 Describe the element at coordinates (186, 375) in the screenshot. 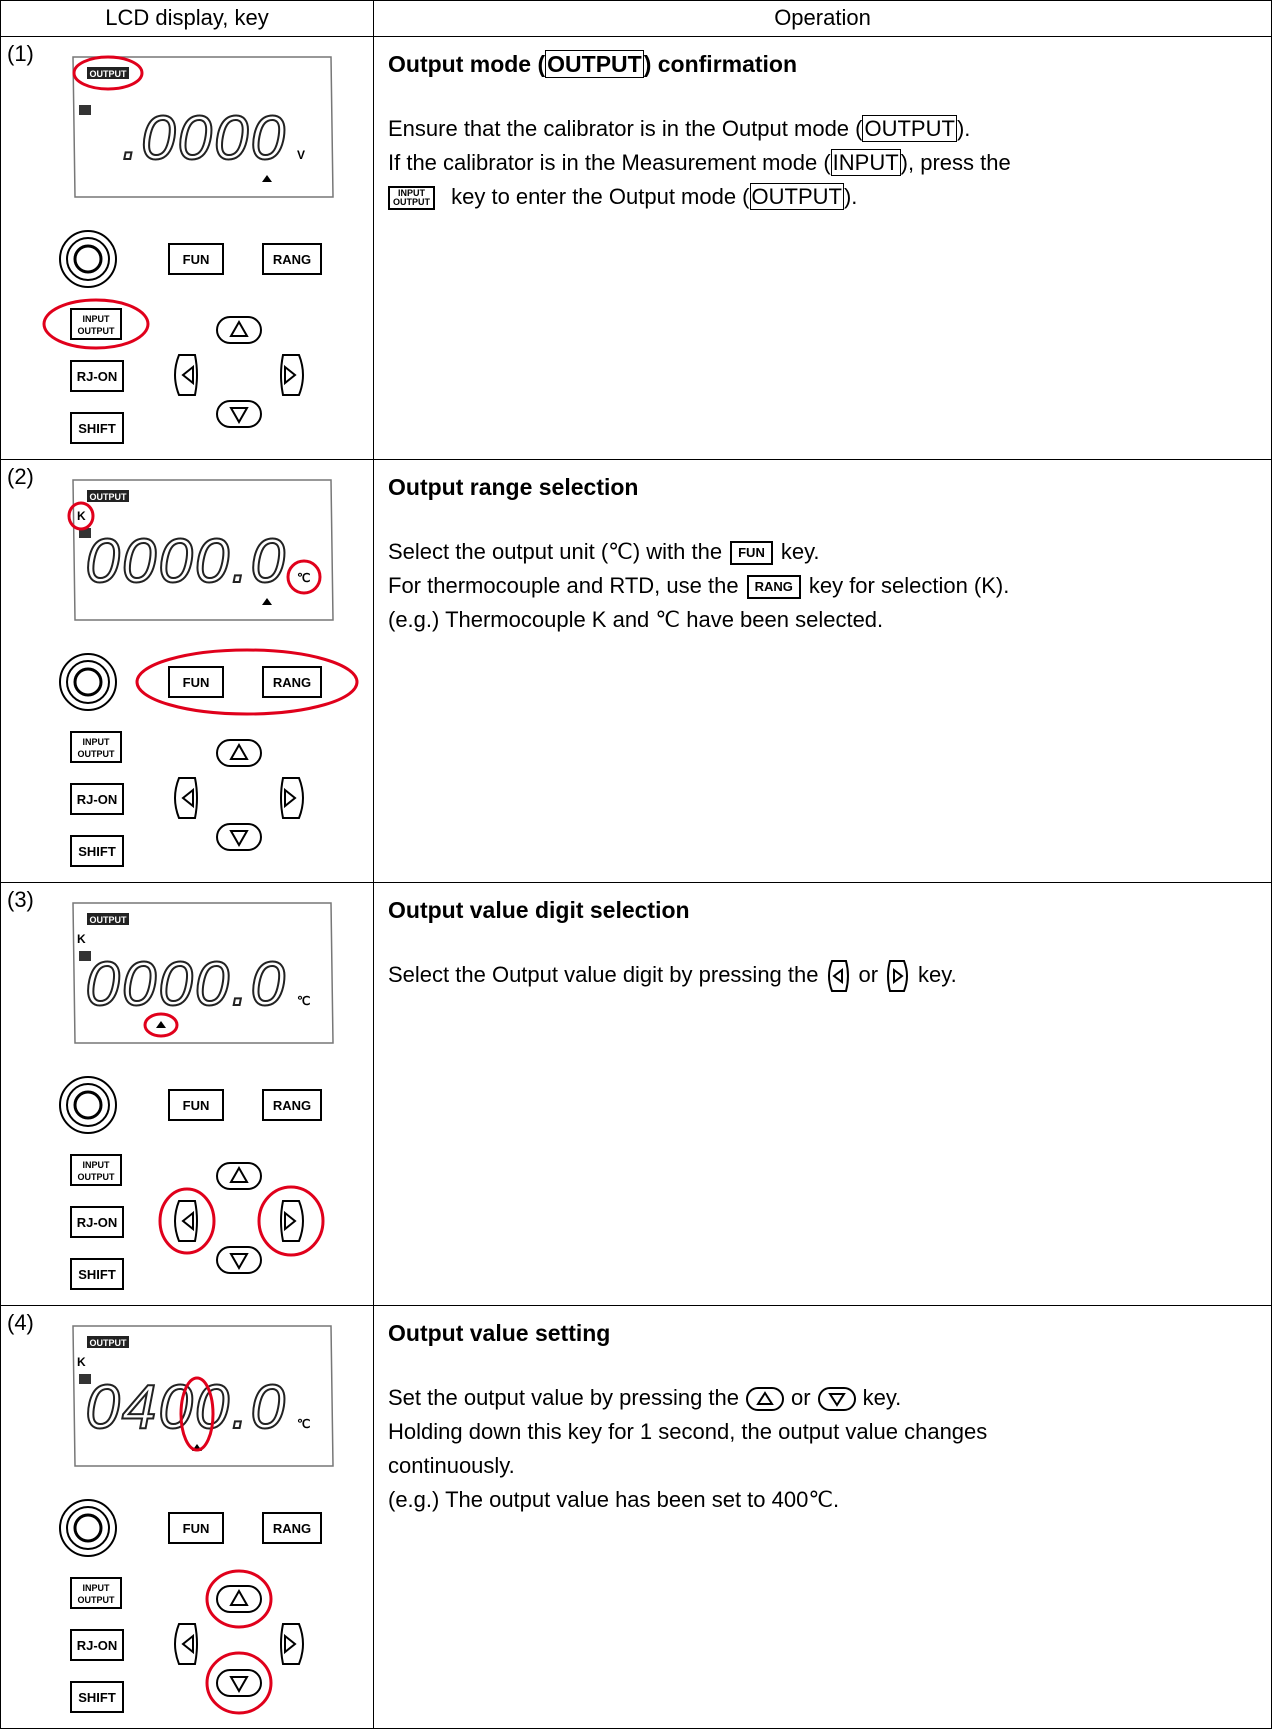

I see `left-key` at that location.